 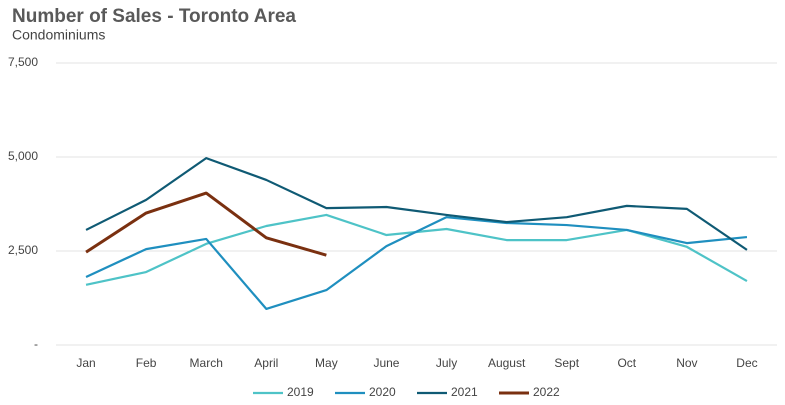 I want to click on chart-title: Number of Sales - Toronto Area, so click(x=154, y=16).